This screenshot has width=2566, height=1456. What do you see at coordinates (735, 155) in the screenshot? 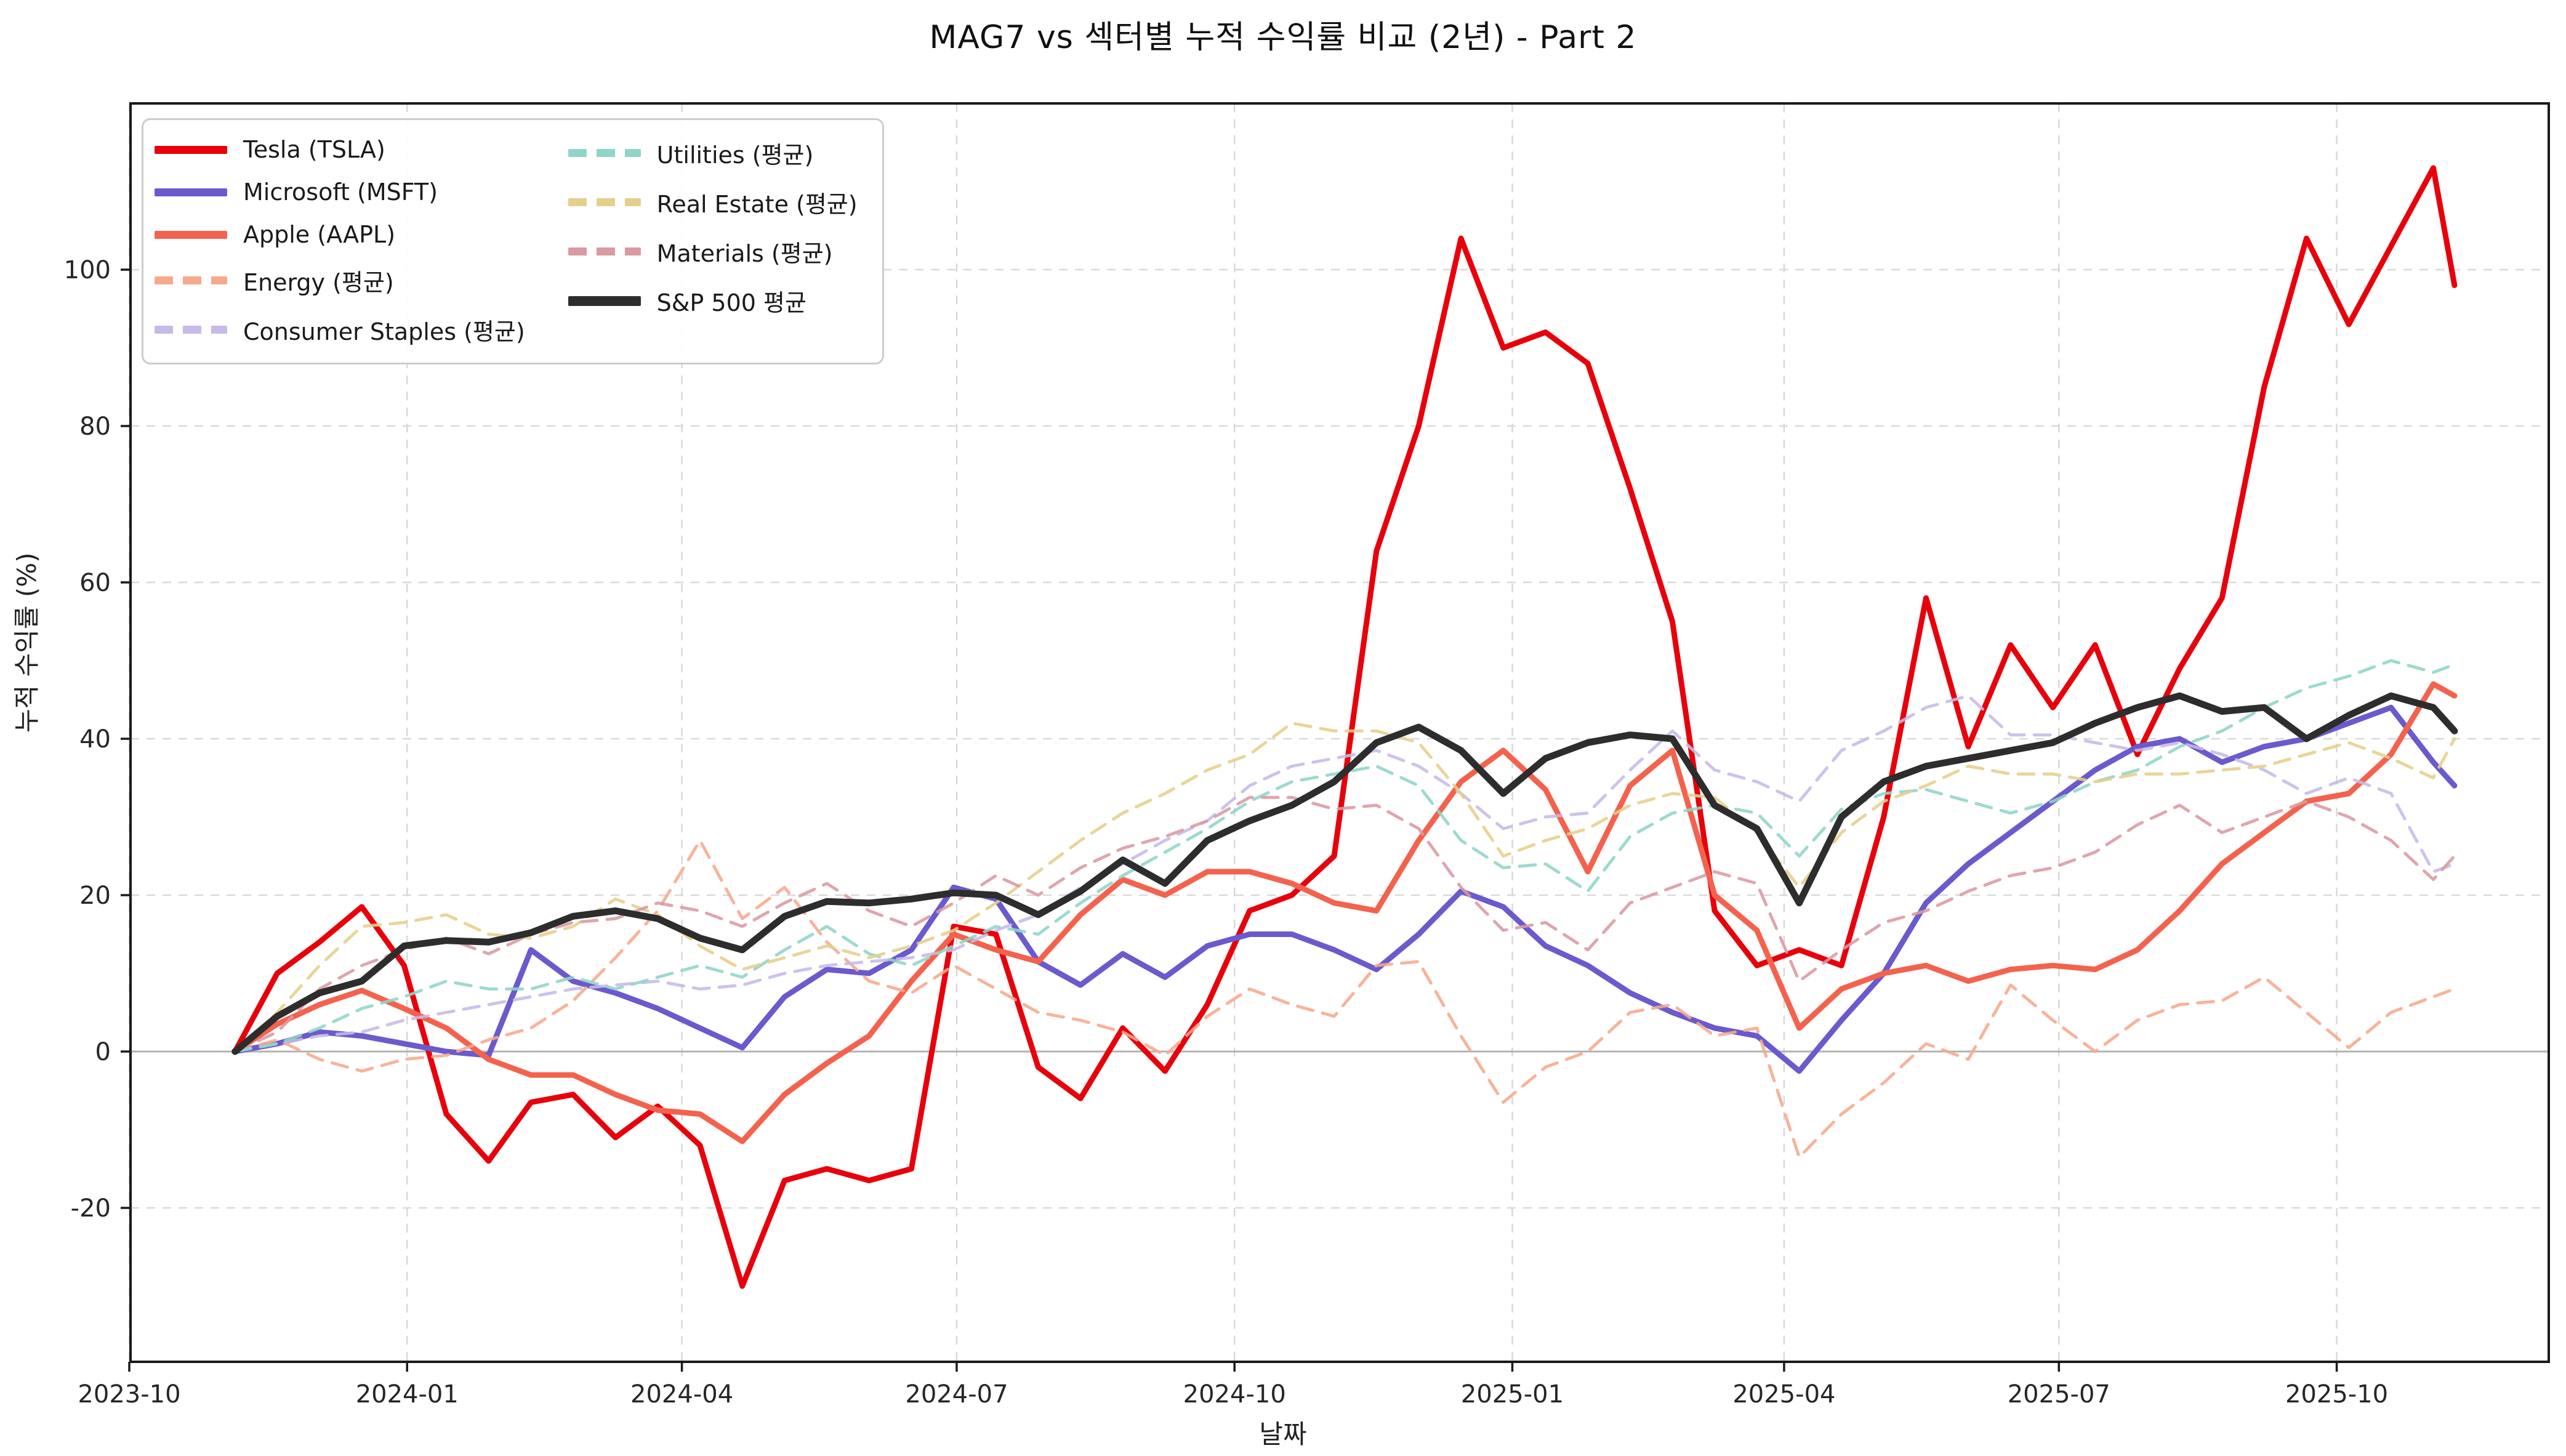
I see `legend-label-utilities: Utilities (평균)` at bounding box center [735, 155].